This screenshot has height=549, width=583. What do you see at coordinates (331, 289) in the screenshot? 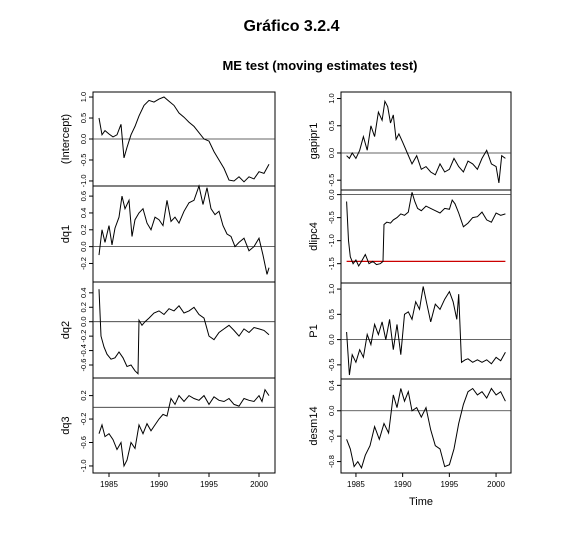
I see `y-tick-label-p1: 1.0` at bounding box center [331, 289].